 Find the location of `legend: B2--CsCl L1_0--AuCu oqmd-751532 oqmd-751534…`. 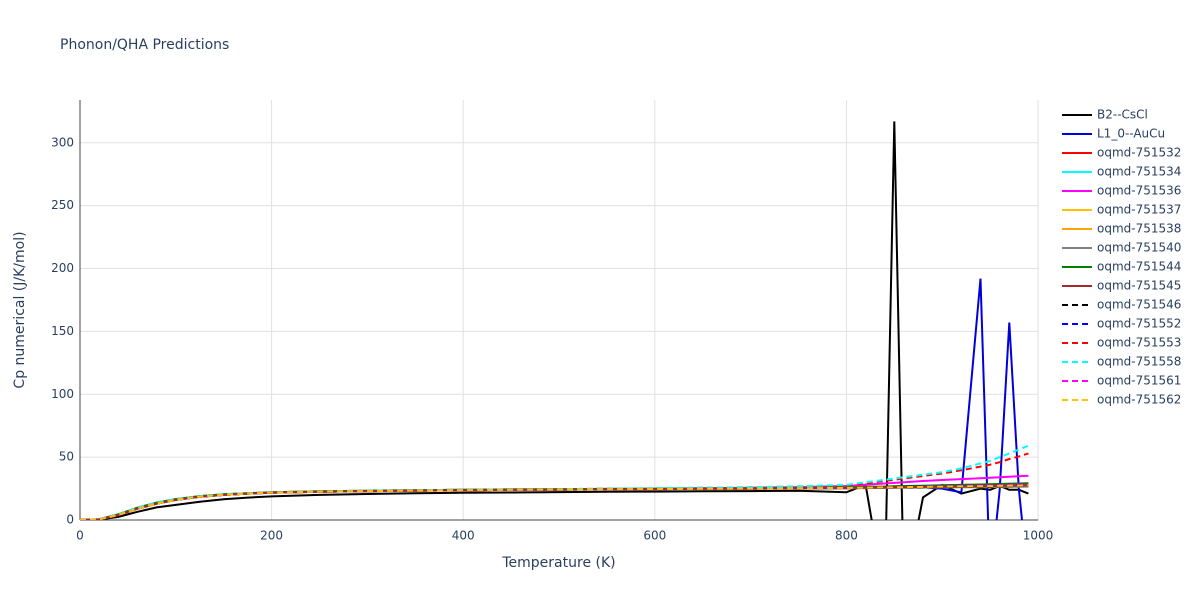

legend: B2--CsCl L1_0--AuCu oqmd-751532 oqmd-751534… is located at coordinates (1121, 257).